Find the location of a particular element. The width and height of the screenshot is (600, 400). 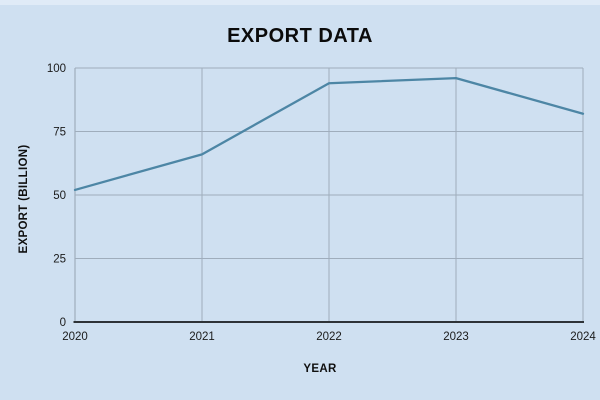

y-tick-label-100: 100 is located at coordinates (56, 69).